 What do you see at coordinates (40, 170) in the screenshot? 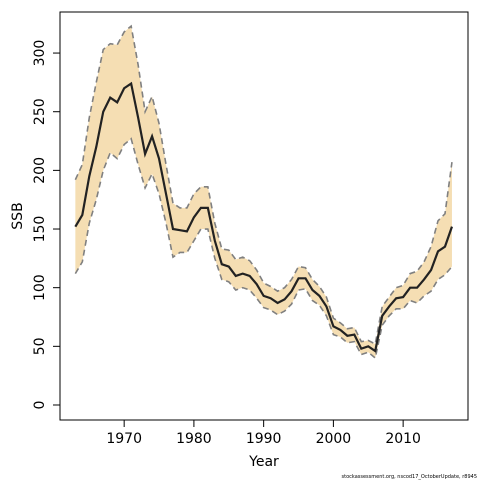
I see `y-tick-label: 200` at bounding box center [40, 170].